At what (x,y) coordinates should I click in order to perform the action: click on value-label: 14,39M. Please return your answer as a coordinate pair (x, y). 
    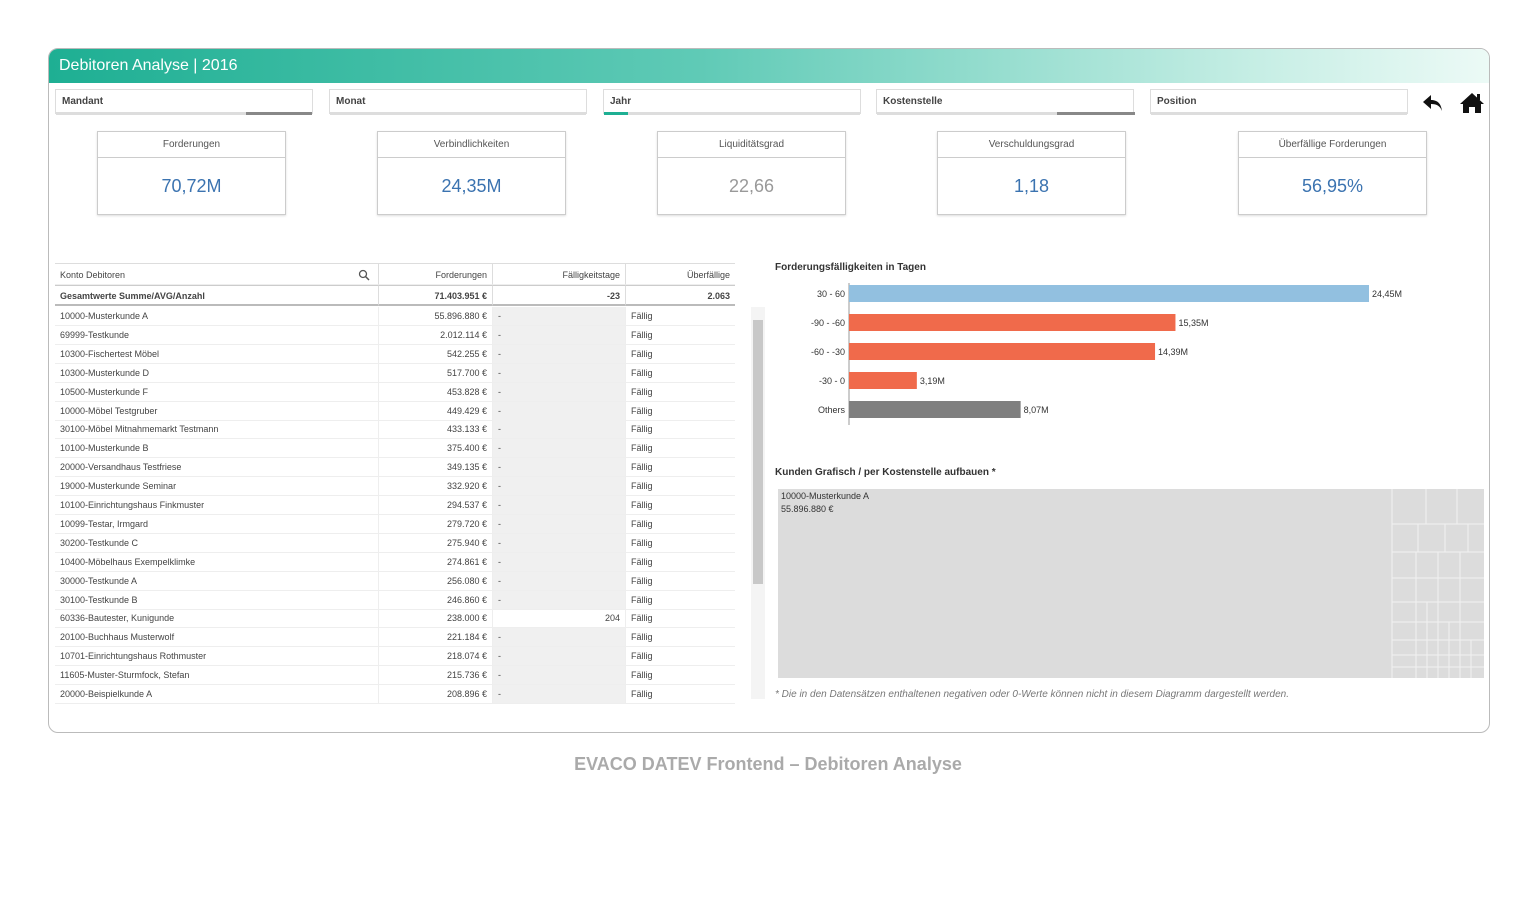
    Looking at the image, I should click on (1173, 352).